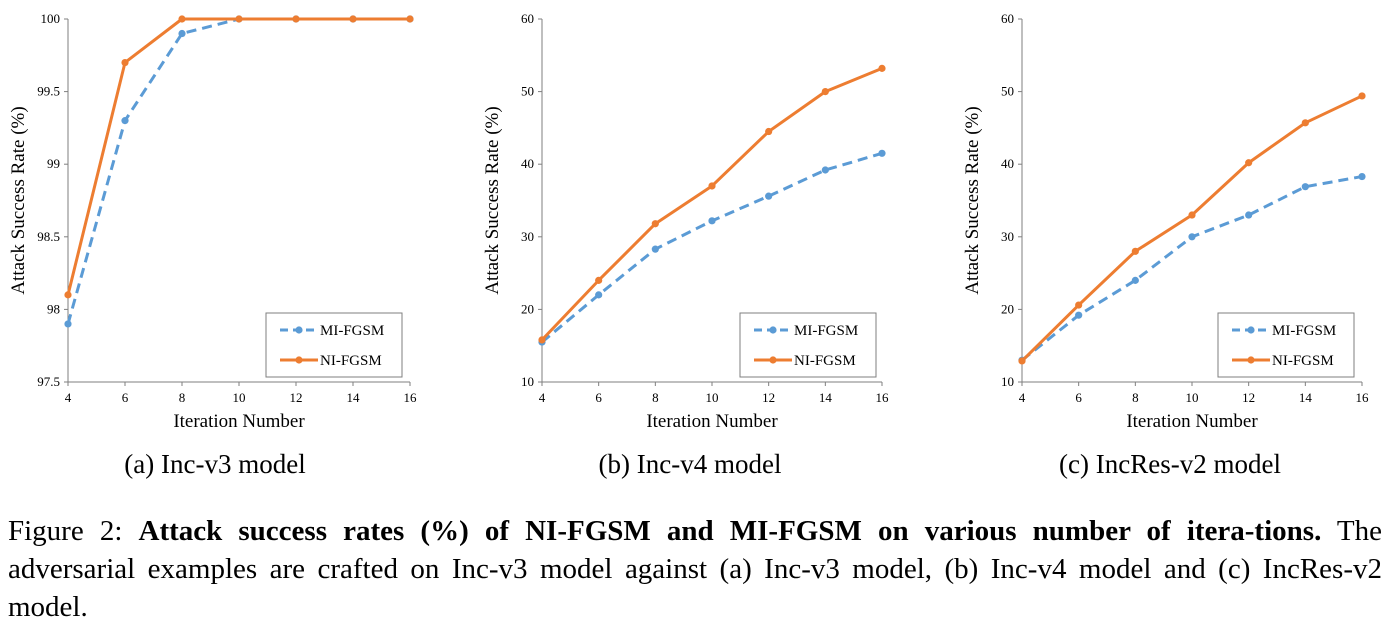  I want to click on chart-b-y-tick-label: 50, so click(527, 91).